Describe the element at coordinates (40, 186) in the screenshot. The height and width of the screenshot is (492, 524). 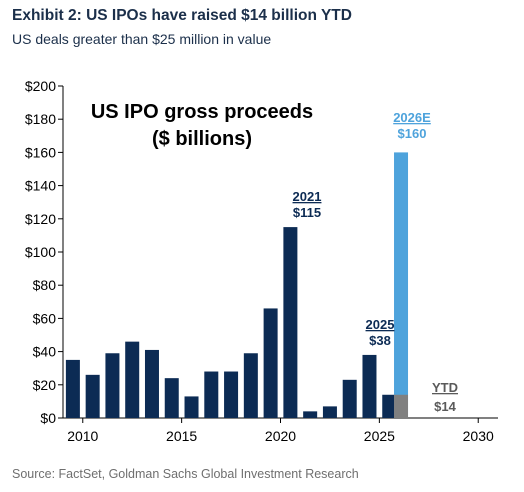
I see `y-tick-label: $140` at that location.